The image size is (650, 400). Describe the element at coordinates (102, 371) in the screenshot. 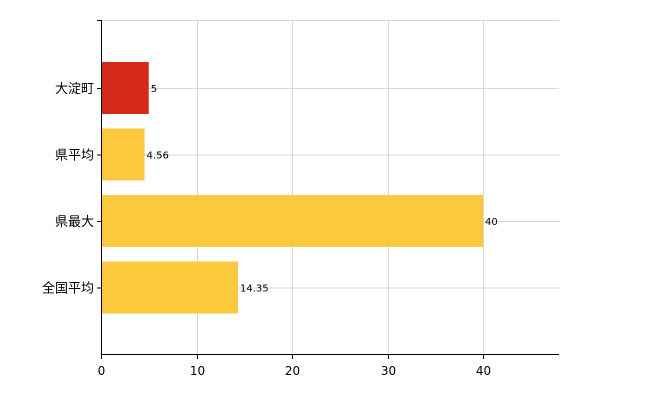

I see `x-tick-label: 0` at that location.